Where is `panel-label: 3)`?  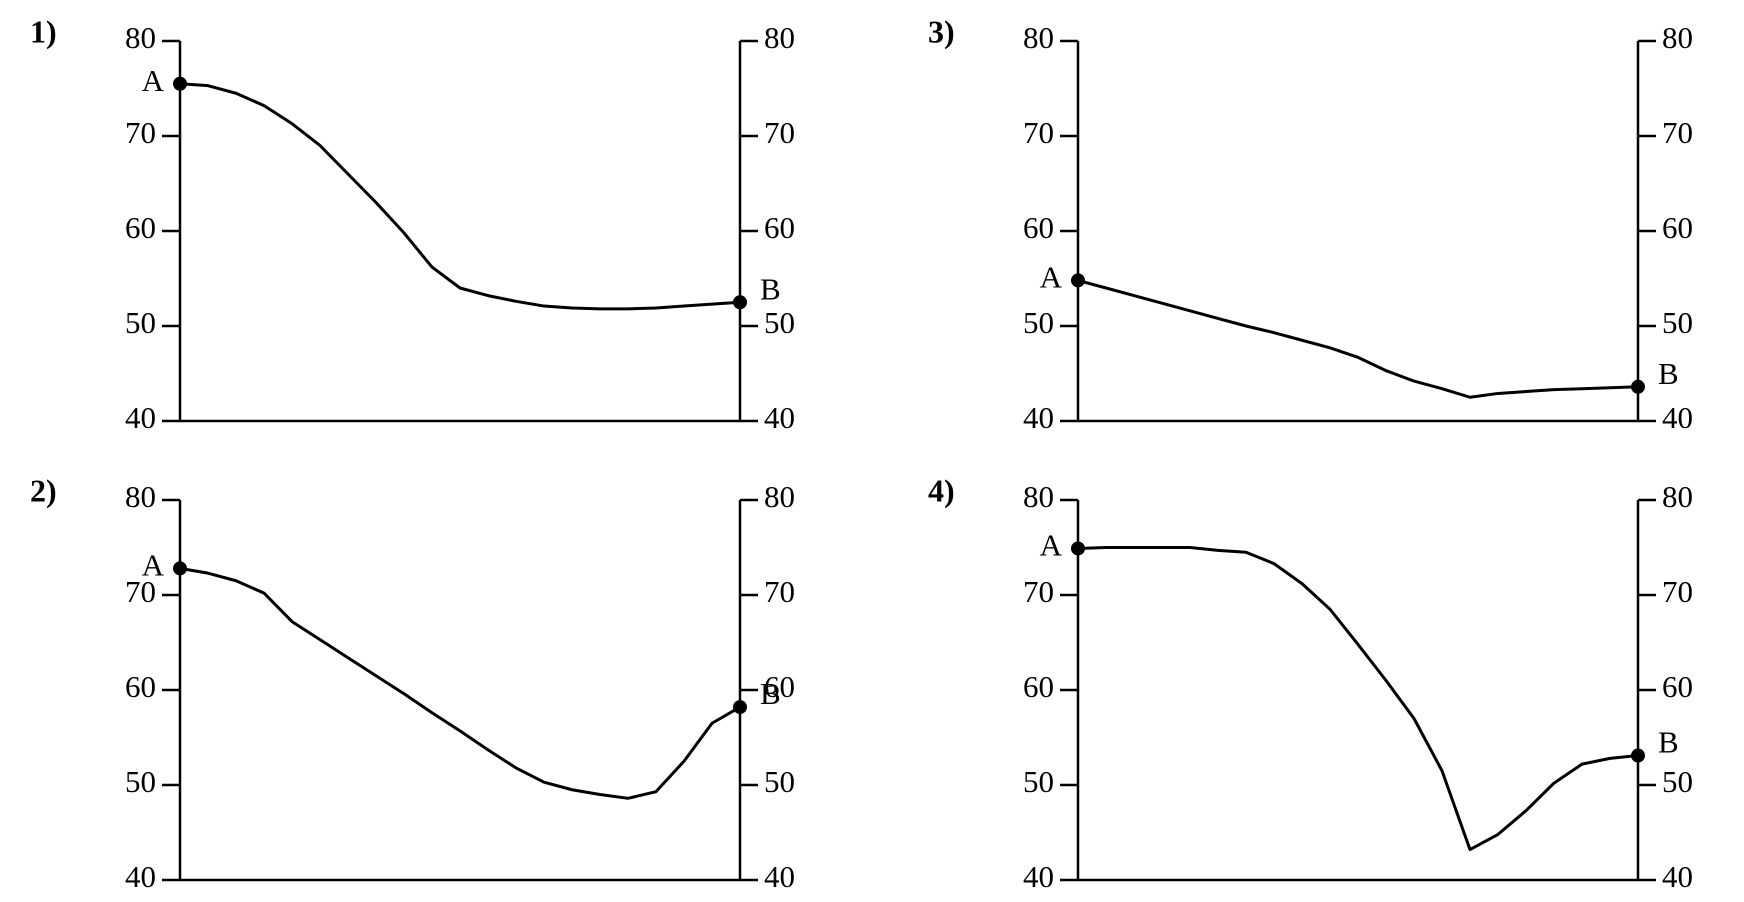
panel-label: 3) is located at coordinates (941, 31).